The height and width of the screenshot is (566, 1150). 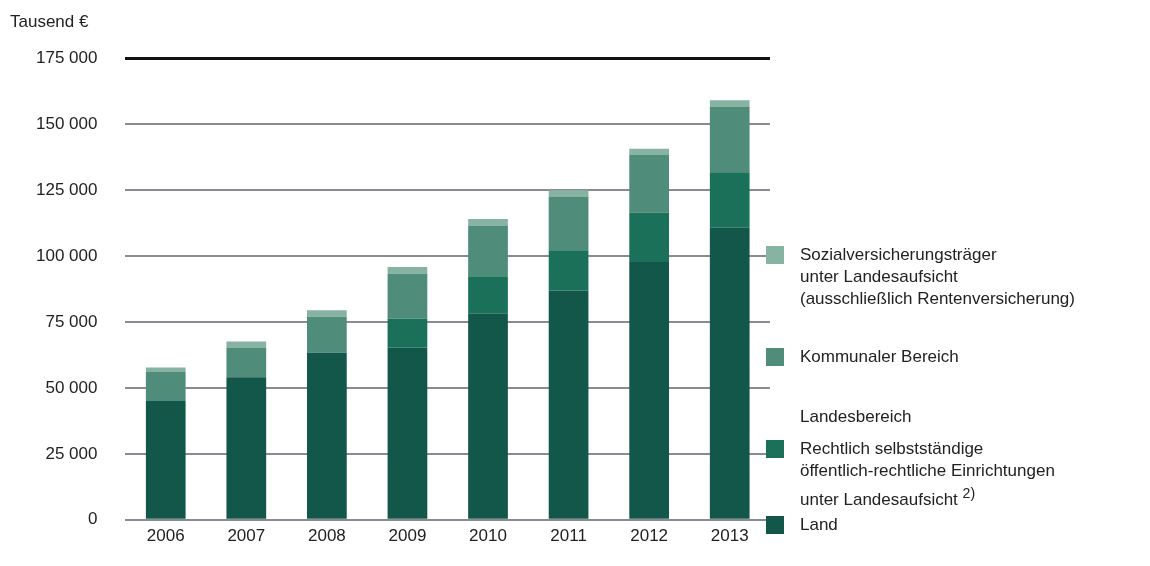 What do you see at coordinates (326, 535) in the screenshot?
I see `x-tick-label: 2008` at bounding box center [326, 535].